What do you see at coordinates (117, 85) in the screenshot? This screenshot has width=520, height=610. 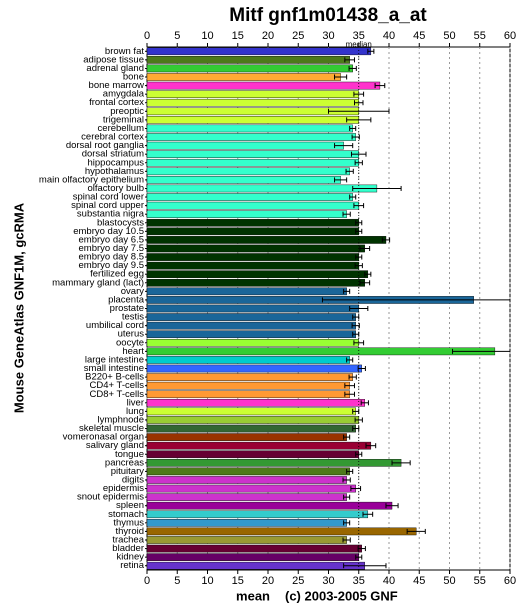 I see `y-tick-label: bone marrow` at bounding box center [117, 85].